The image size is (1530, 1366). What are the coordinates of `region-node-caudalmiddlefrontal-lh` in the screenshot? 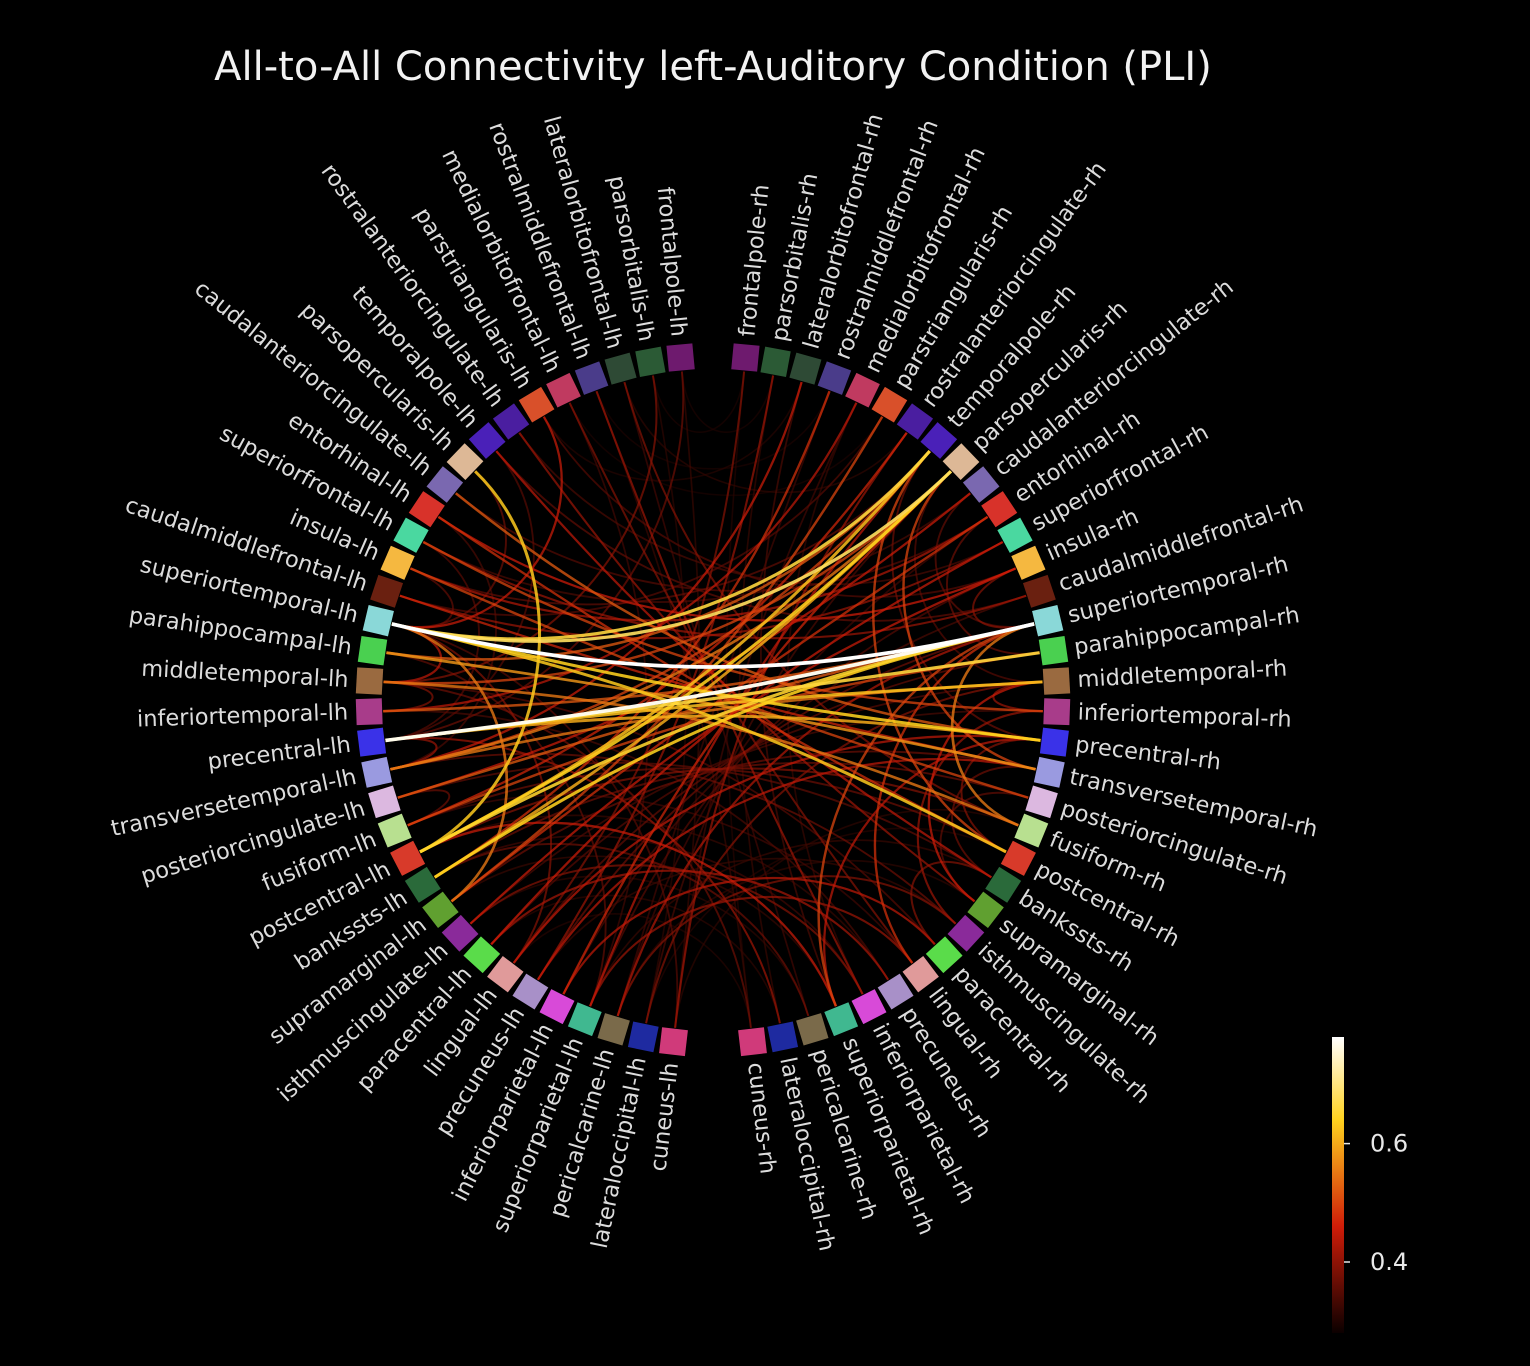 It's located at (387, 591).